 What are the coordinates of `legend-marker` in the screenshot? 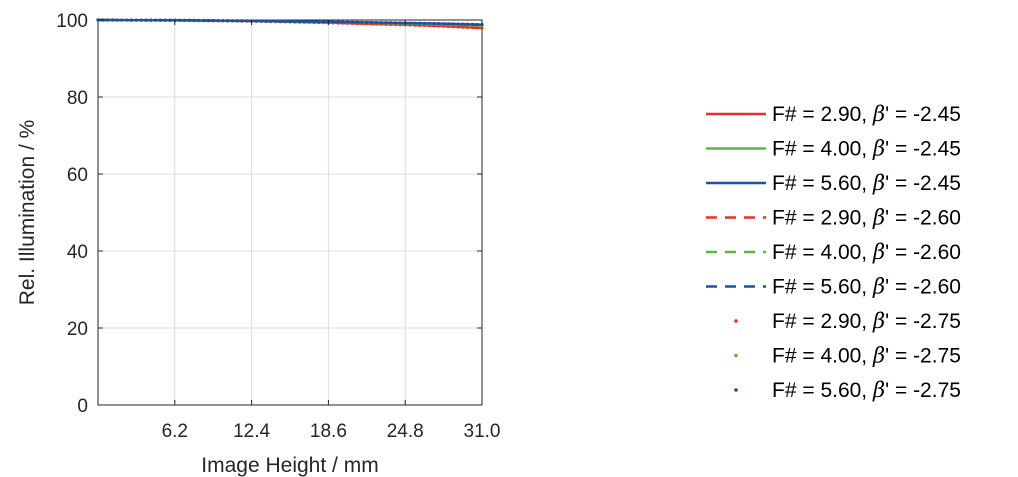 It's located at (736, 390).